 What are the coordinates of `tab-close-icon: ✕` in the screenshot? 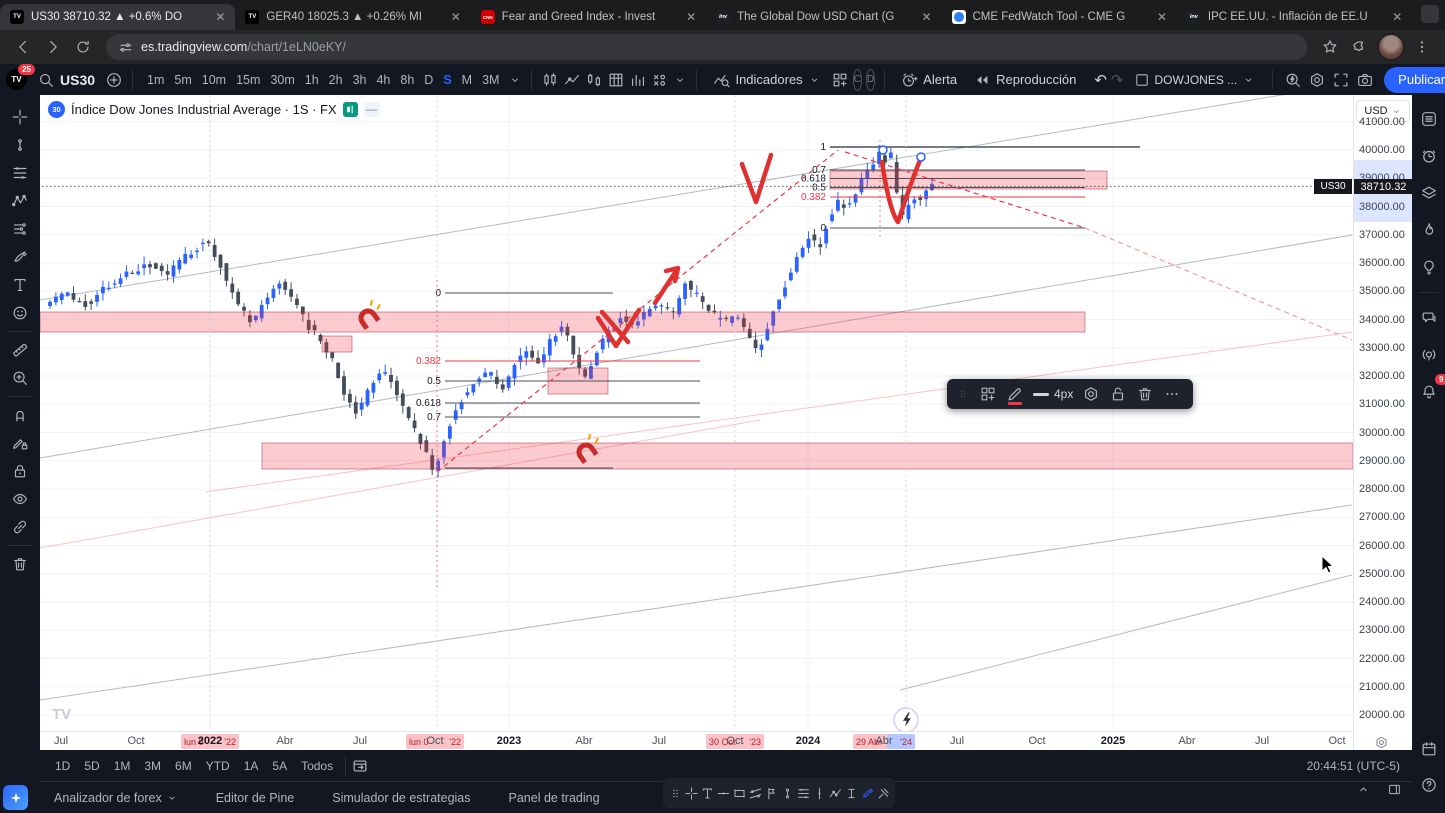 It's located at (926, 17).